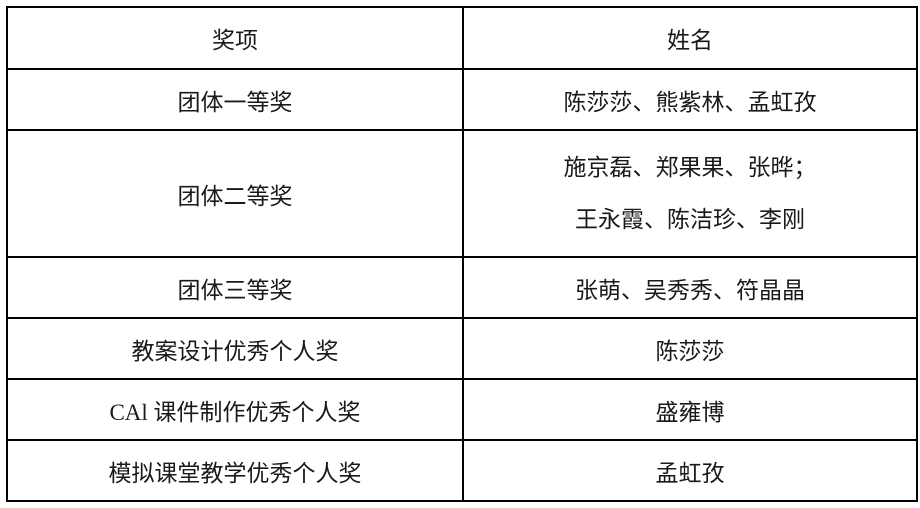 This screenshot has height=508, width=920. What do you see at coordinates (235, 348) in the screenshot?
I see `award-cell: 教案设计优秀个人奖` at bounding box center [235, 348].